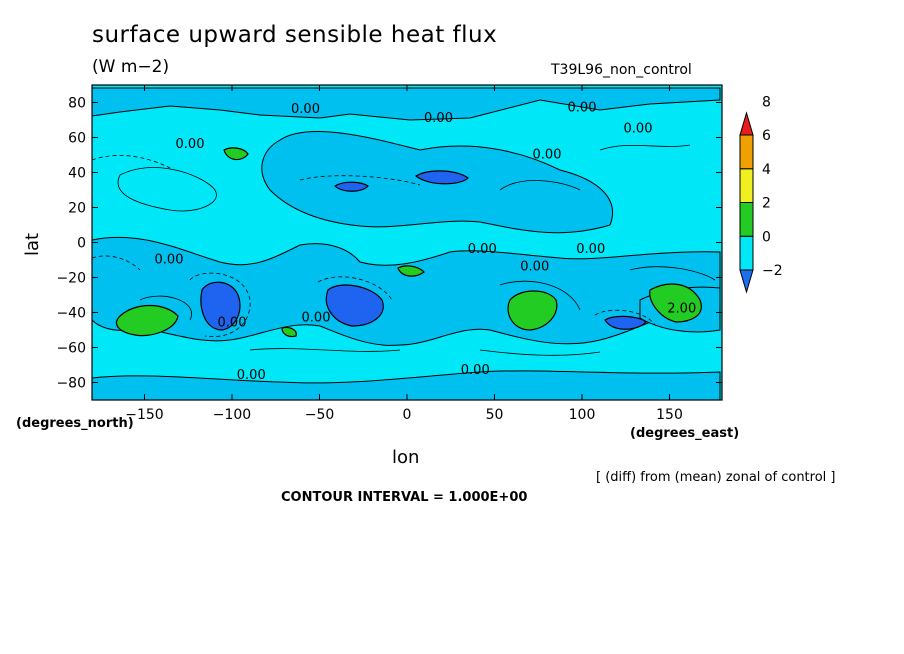  Describe the element at coordinates (423, 250) in the screenshot. I see `strong-negative-regions` at that location.